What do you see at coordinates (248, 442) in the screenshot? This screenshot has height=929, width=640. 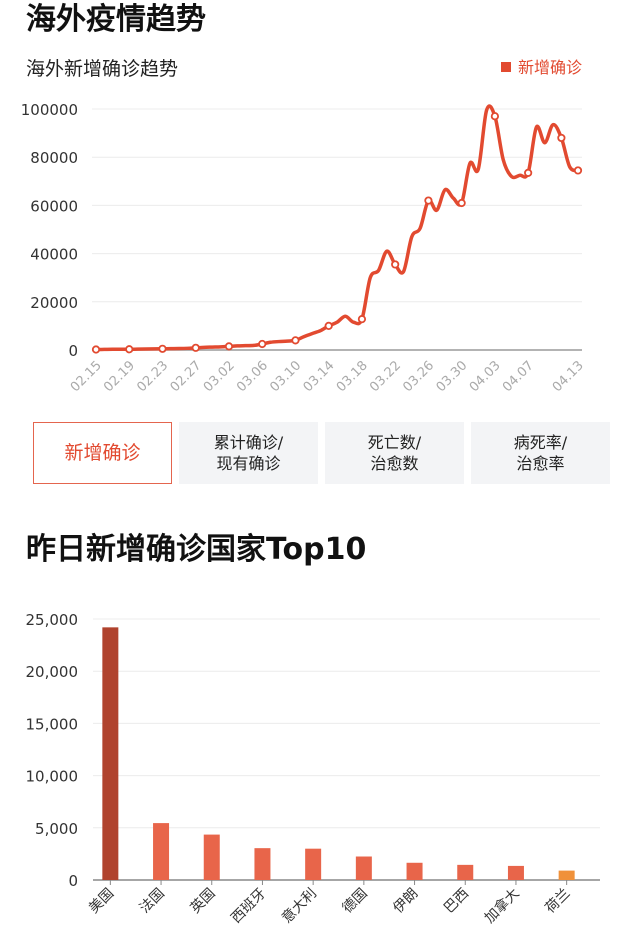 I see `tab-label-line1: 累计确诊/` at bounding box center [248, 442].